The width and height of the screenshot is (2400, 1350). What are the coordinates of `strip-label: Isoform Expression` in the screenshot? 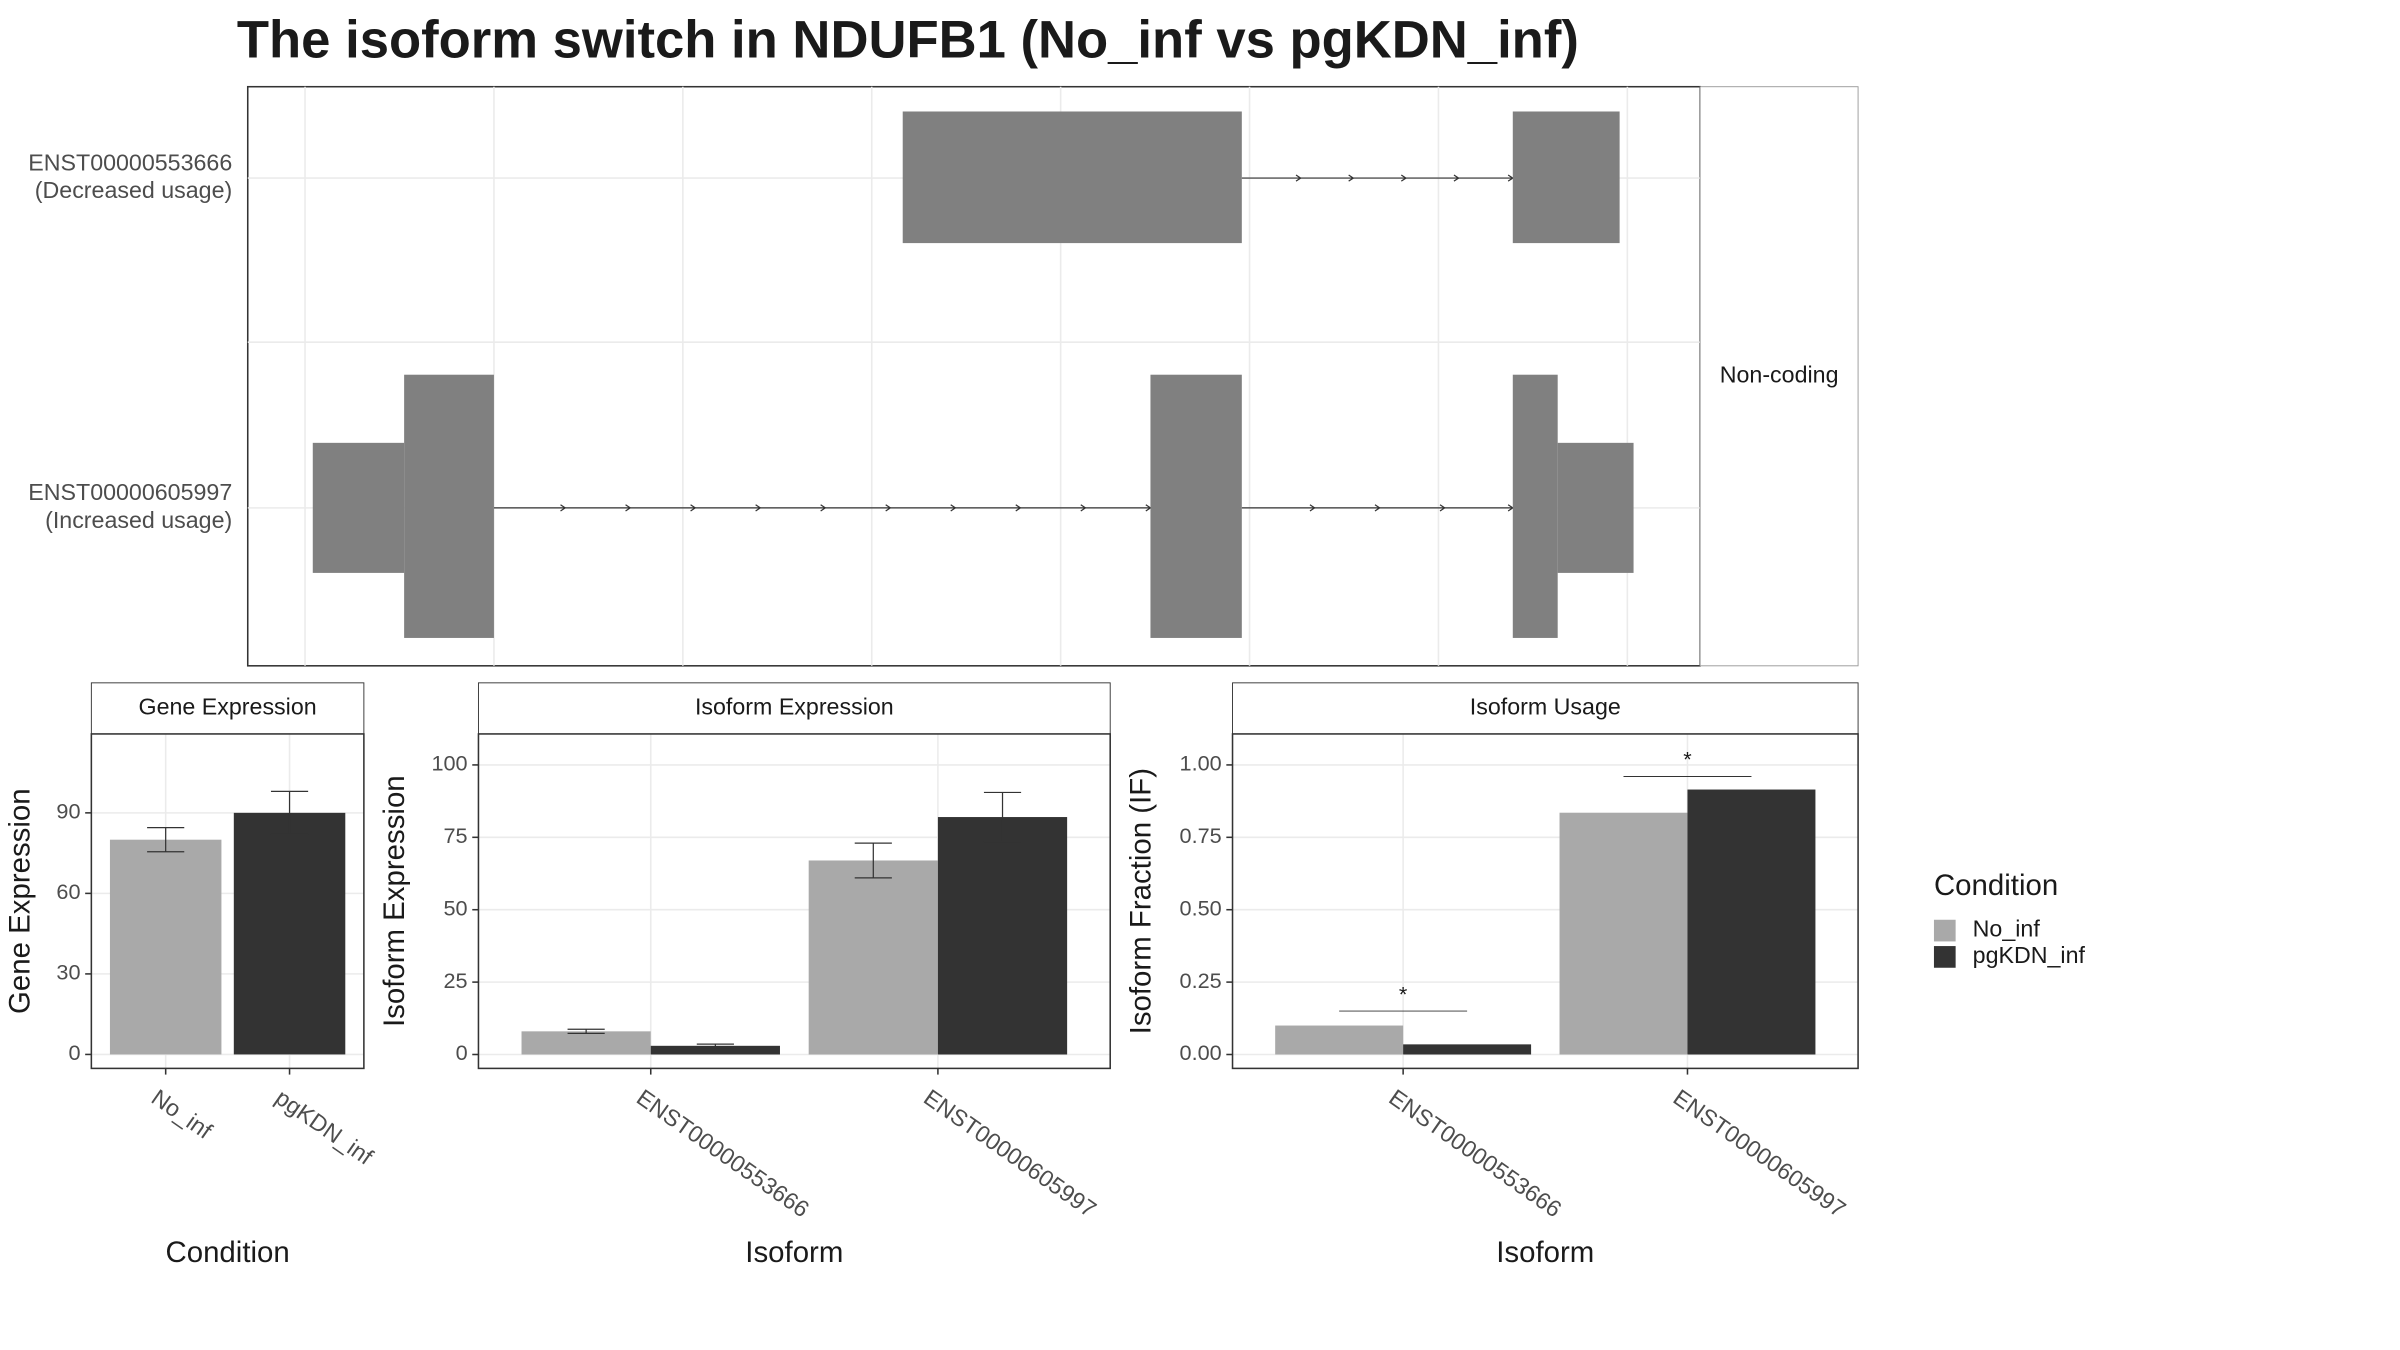 It's located at (794, 707).